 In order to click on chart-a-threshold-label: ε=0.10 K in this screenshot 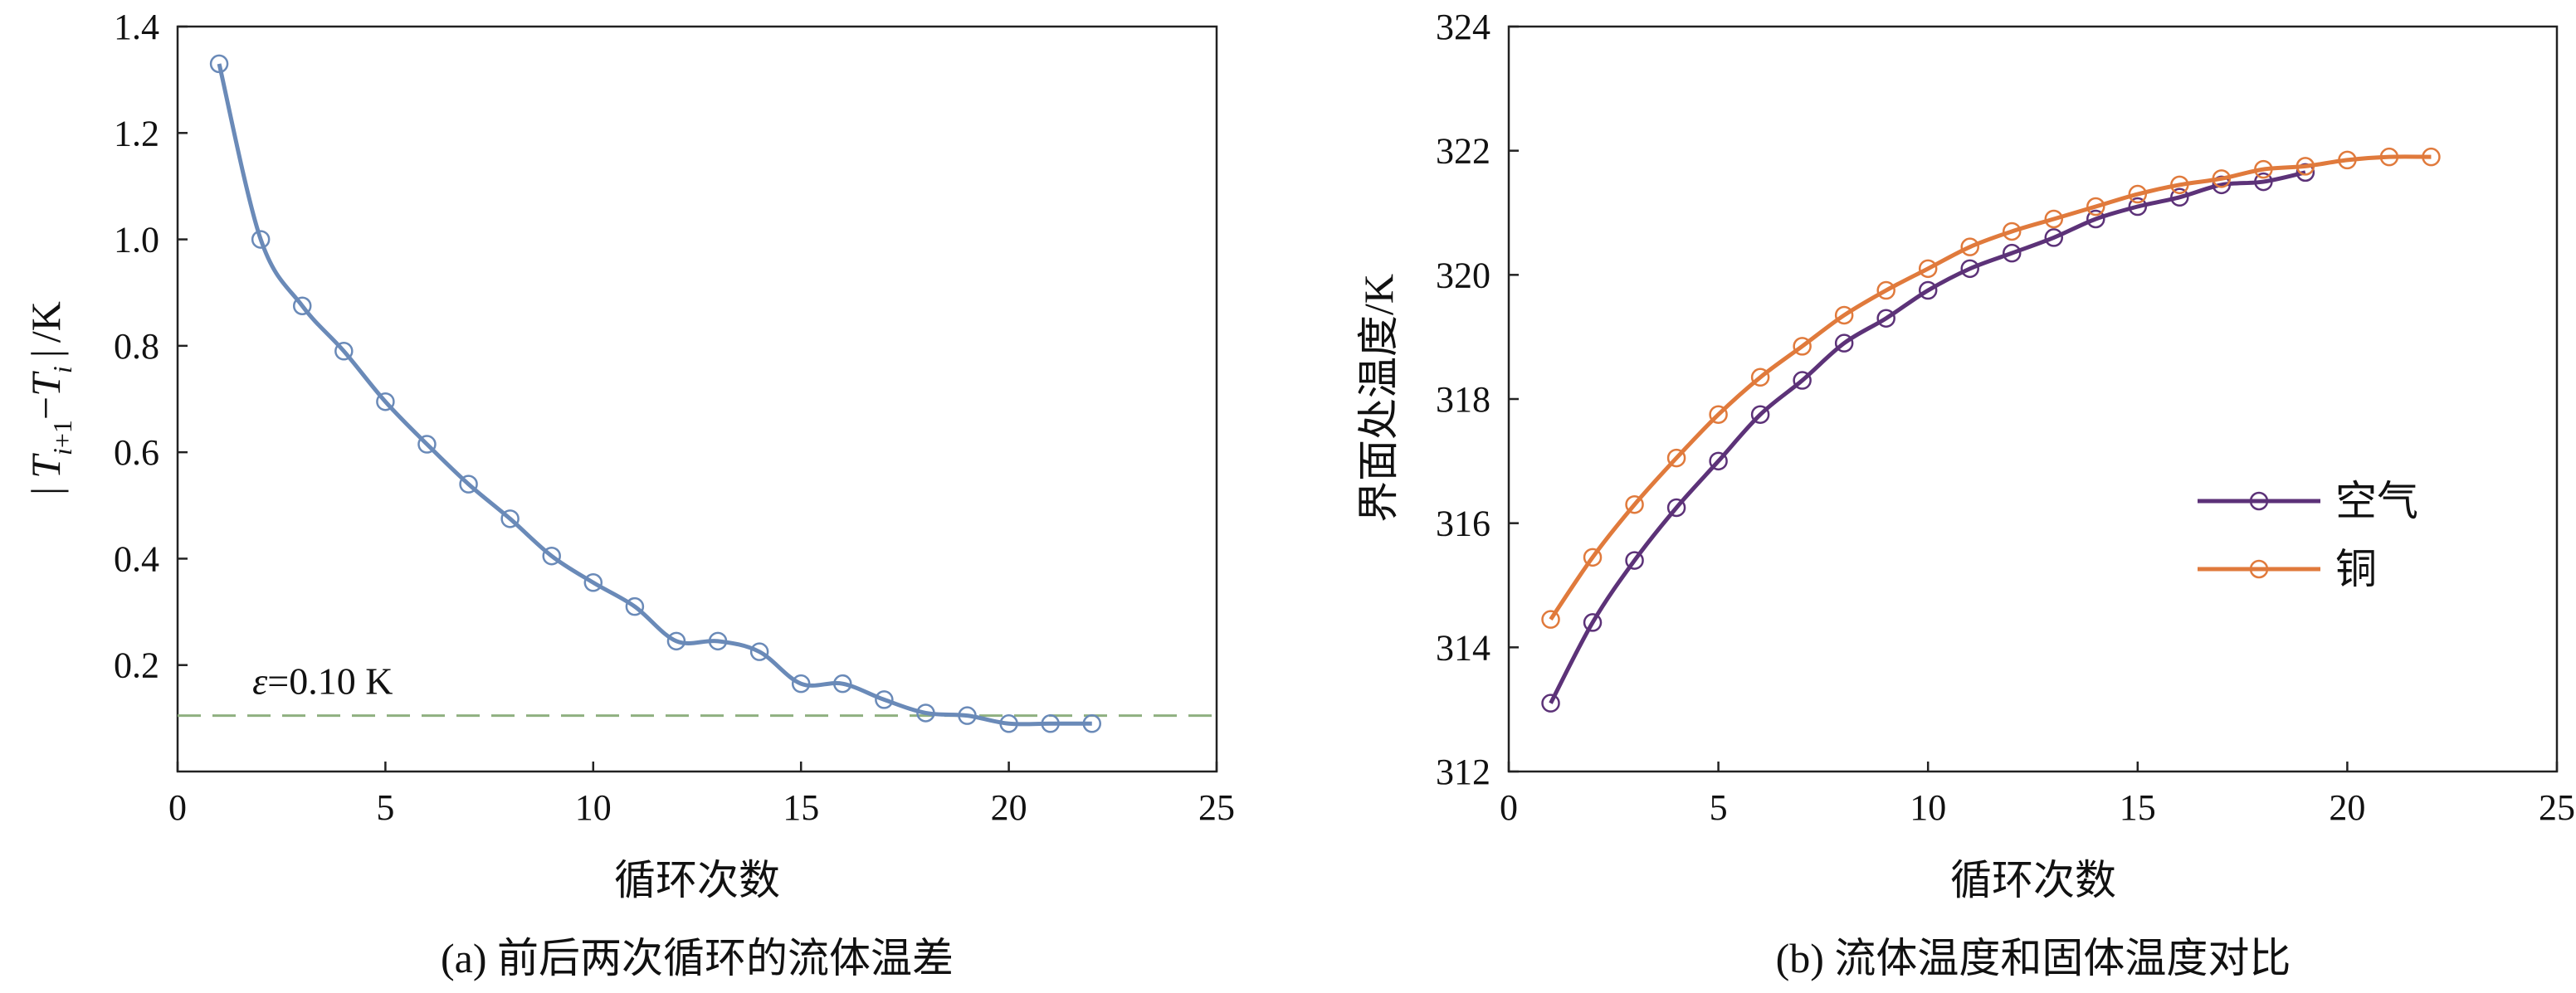, I will do `click(322, 681)`.